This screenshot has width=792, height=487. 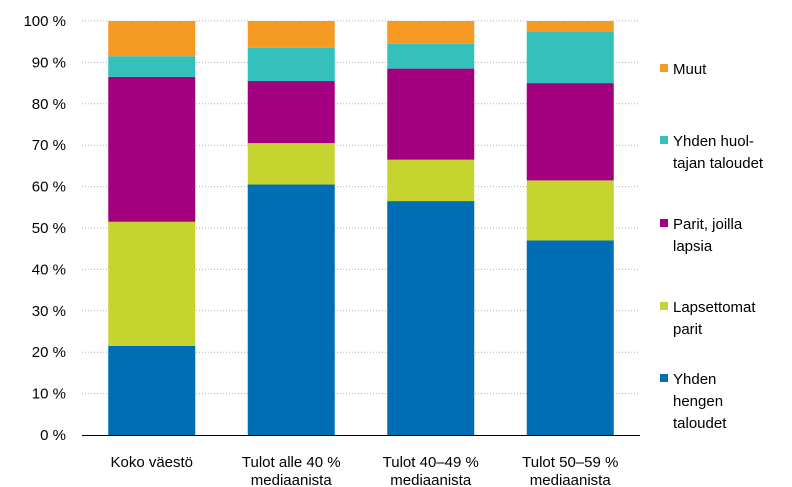 I want to click on legend-label: taloudet, so click(x=700, y=423).